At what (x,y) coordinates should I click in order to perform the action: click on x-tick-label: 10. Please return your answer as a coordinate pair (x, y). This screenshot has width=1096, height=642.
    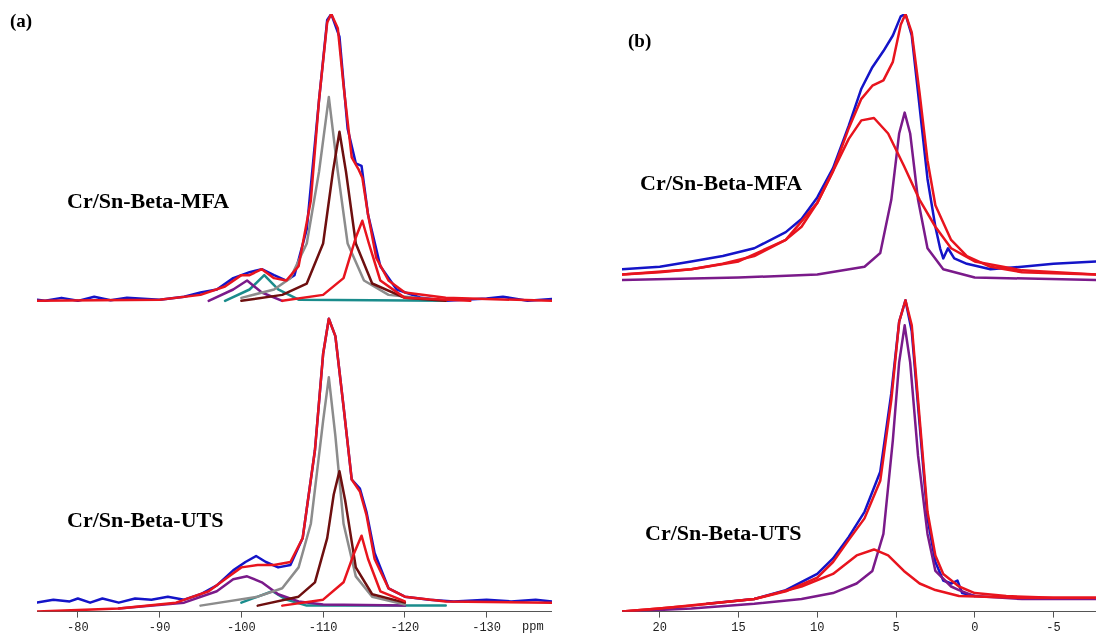
    Looking at the image, I should click on (817, 627).